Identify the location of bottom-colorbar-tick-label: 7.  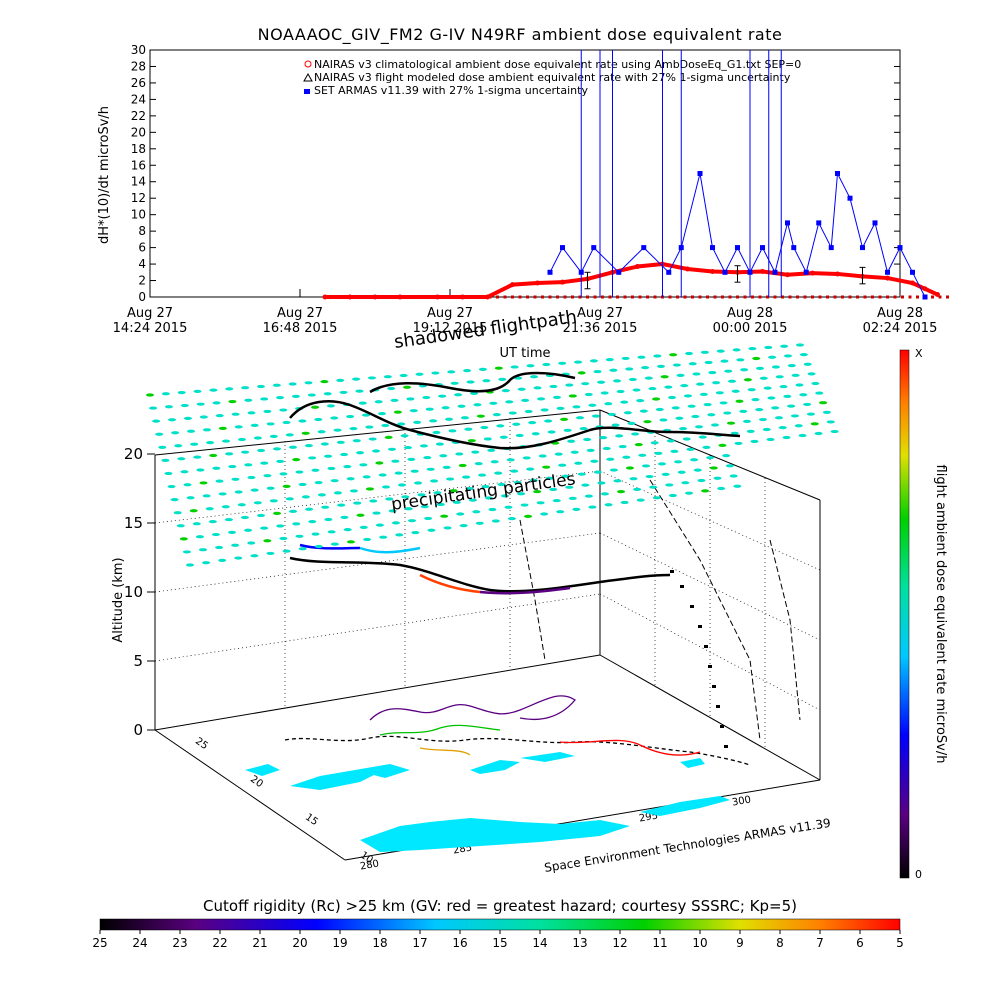
(820, 943).